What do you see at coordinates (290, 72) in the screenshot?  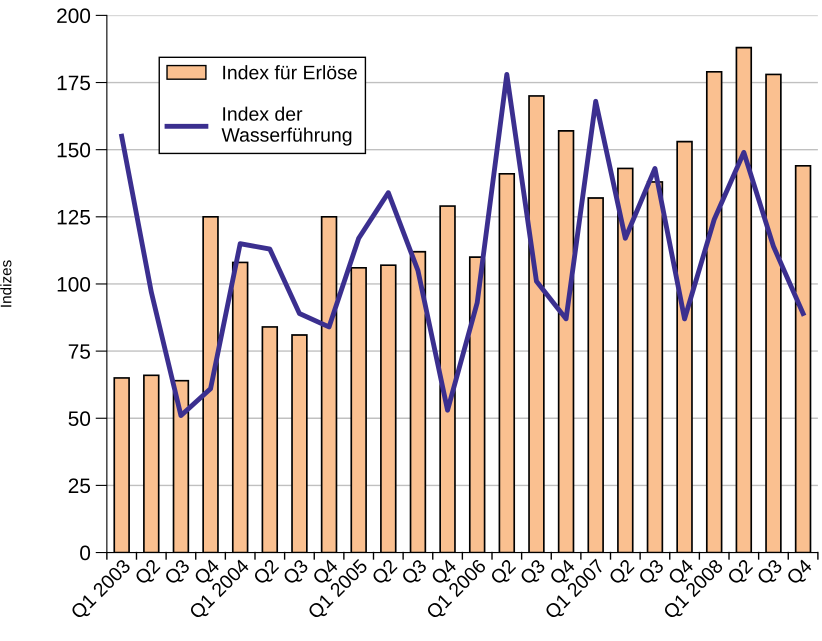 I see `legend-label: Index für Erlöse` at bounding box center [290, 72].